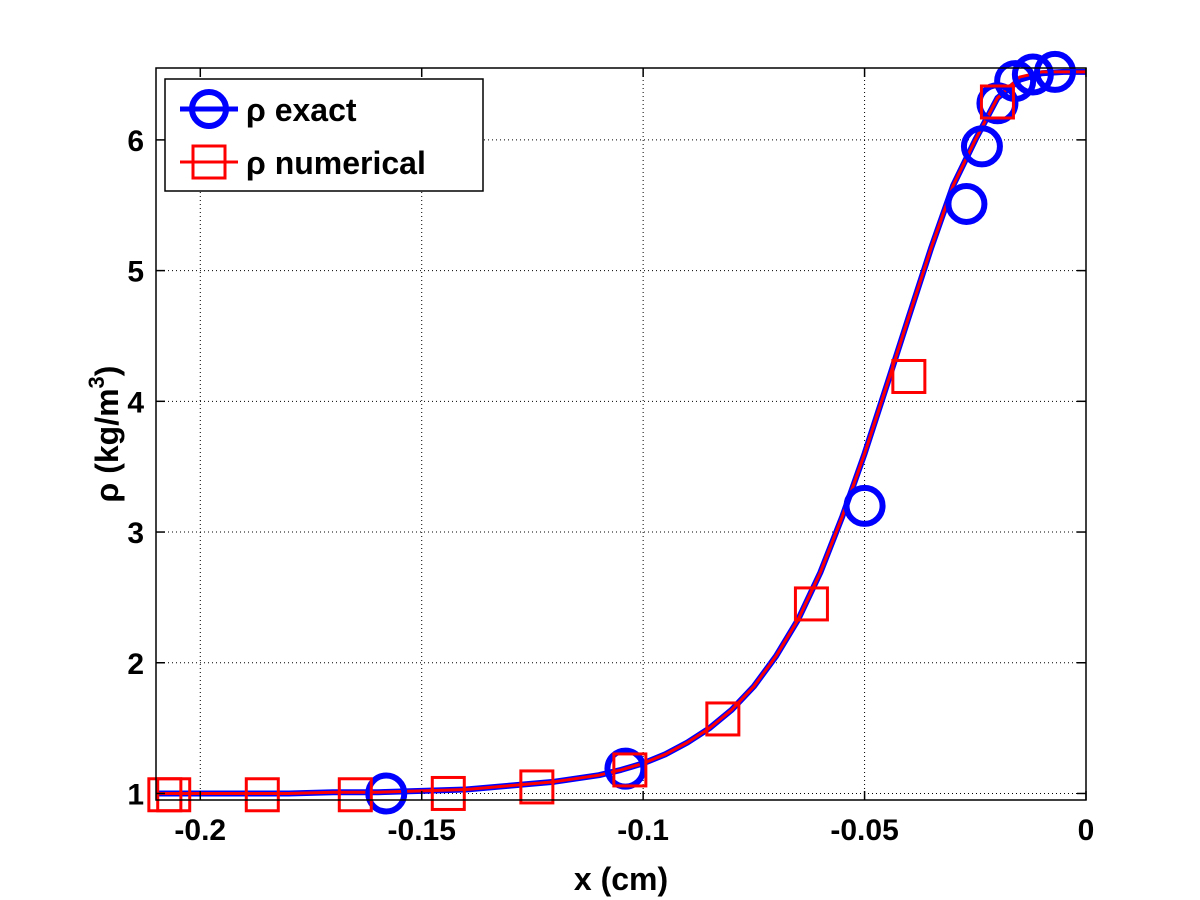  I want to click on x-tick-label: -0.15, so click(422, 830).